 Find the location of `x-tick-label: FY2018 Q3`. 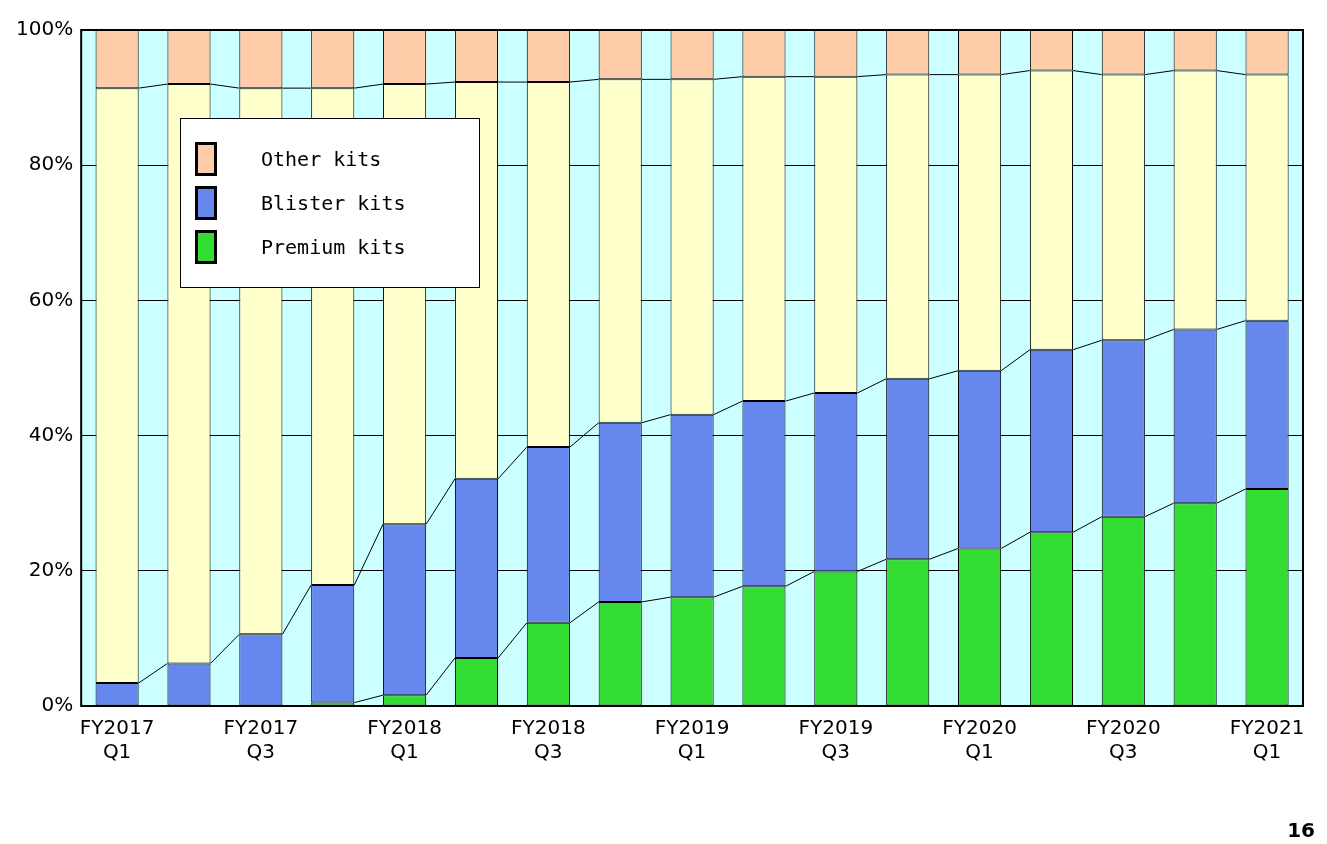

x-tick-label: FY2018 Q3 is located at coordinates (548, 739).